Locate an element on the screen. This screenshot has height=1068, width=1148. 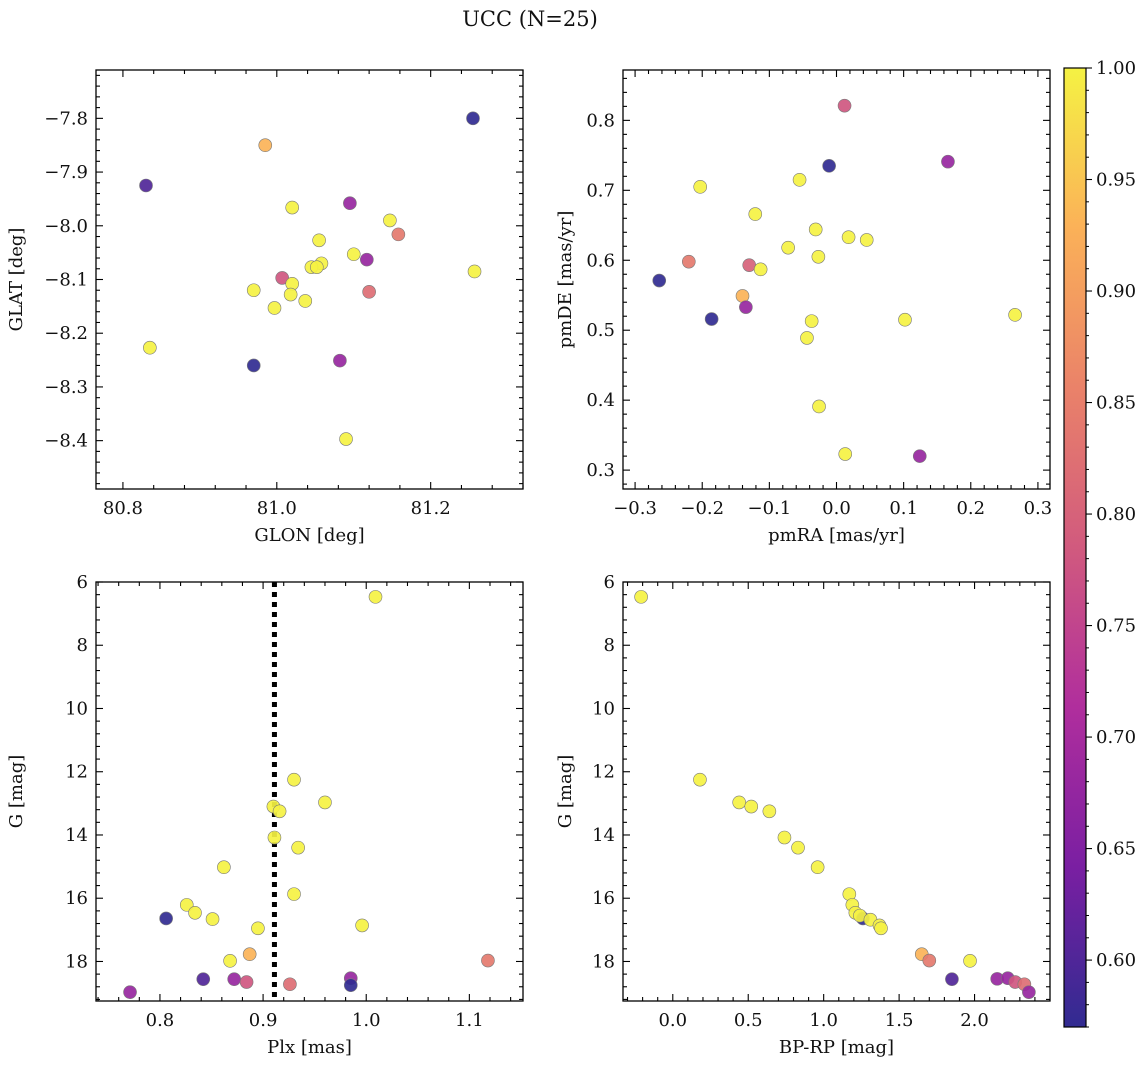
colorbar-tick-label: 1.00 is located at coordinates (1116, 68).